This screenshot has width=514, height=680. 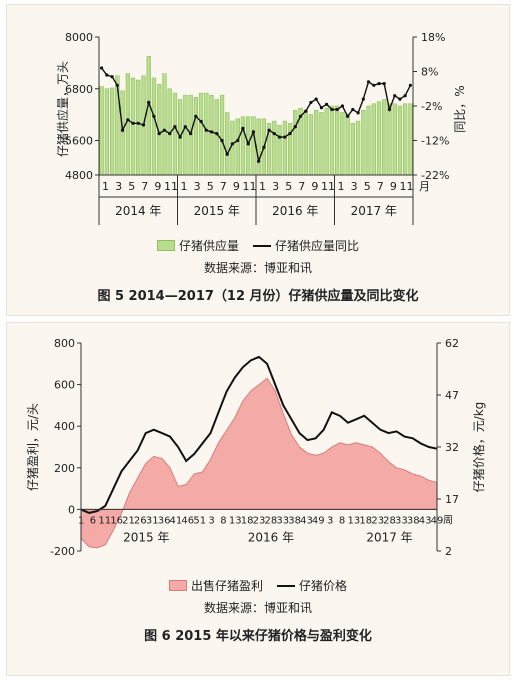 I want to click on year-label: 2014 年, so click(x=138, y=211).